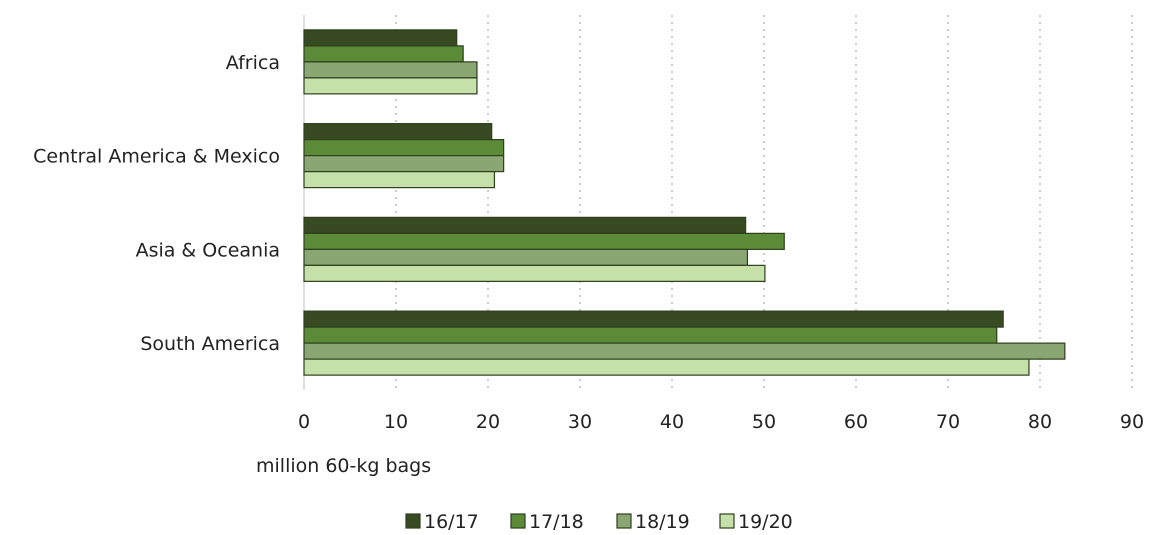 The width and height of the screenshot is (1151, 535). I want to click on x-axis-title: million 60-kg bags, so click(343, 466).